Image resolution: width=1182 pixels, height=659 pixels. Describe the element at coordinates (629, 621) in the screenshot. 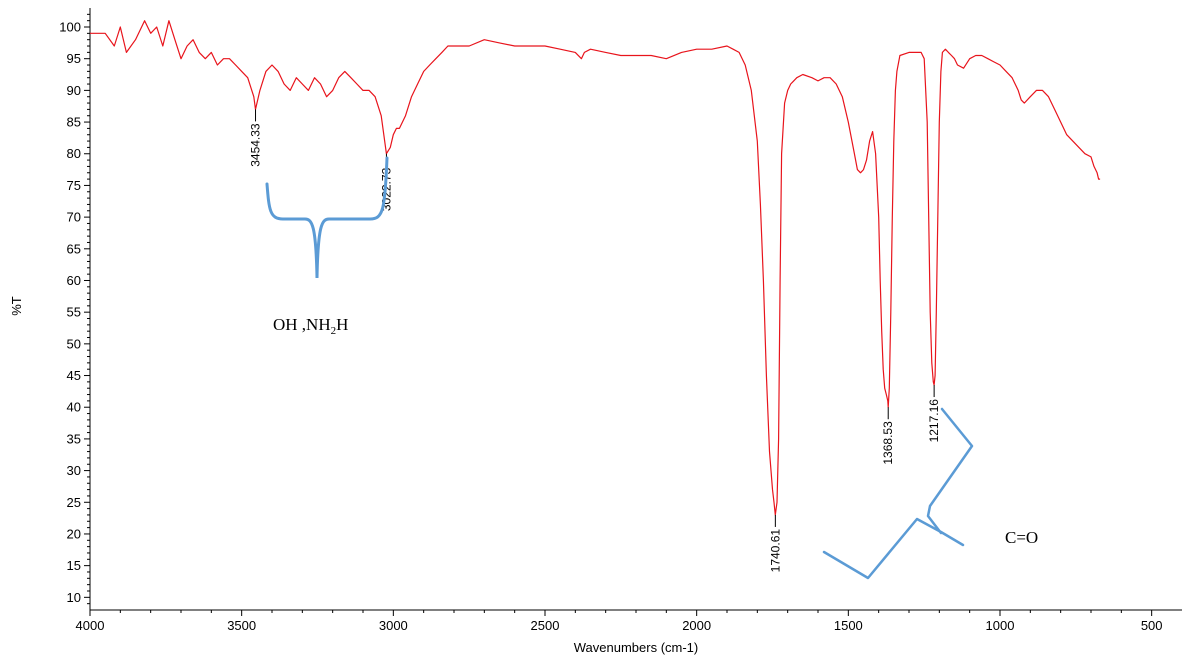

I see `x-axis: 4000 3500 3000 2500 2000 1500 1000 500` at that location.